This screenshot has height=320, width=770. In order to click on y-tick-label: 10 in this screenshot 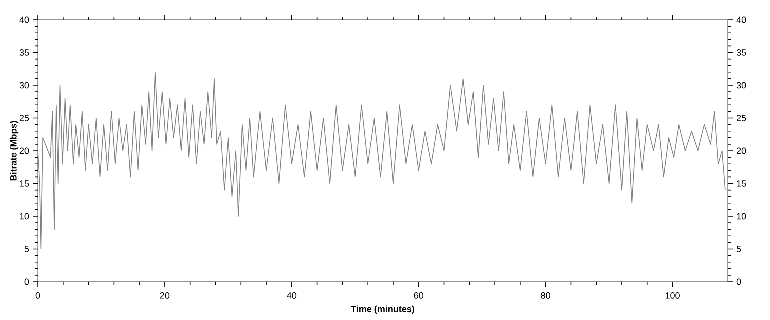, I will do `click(25, 216)`.